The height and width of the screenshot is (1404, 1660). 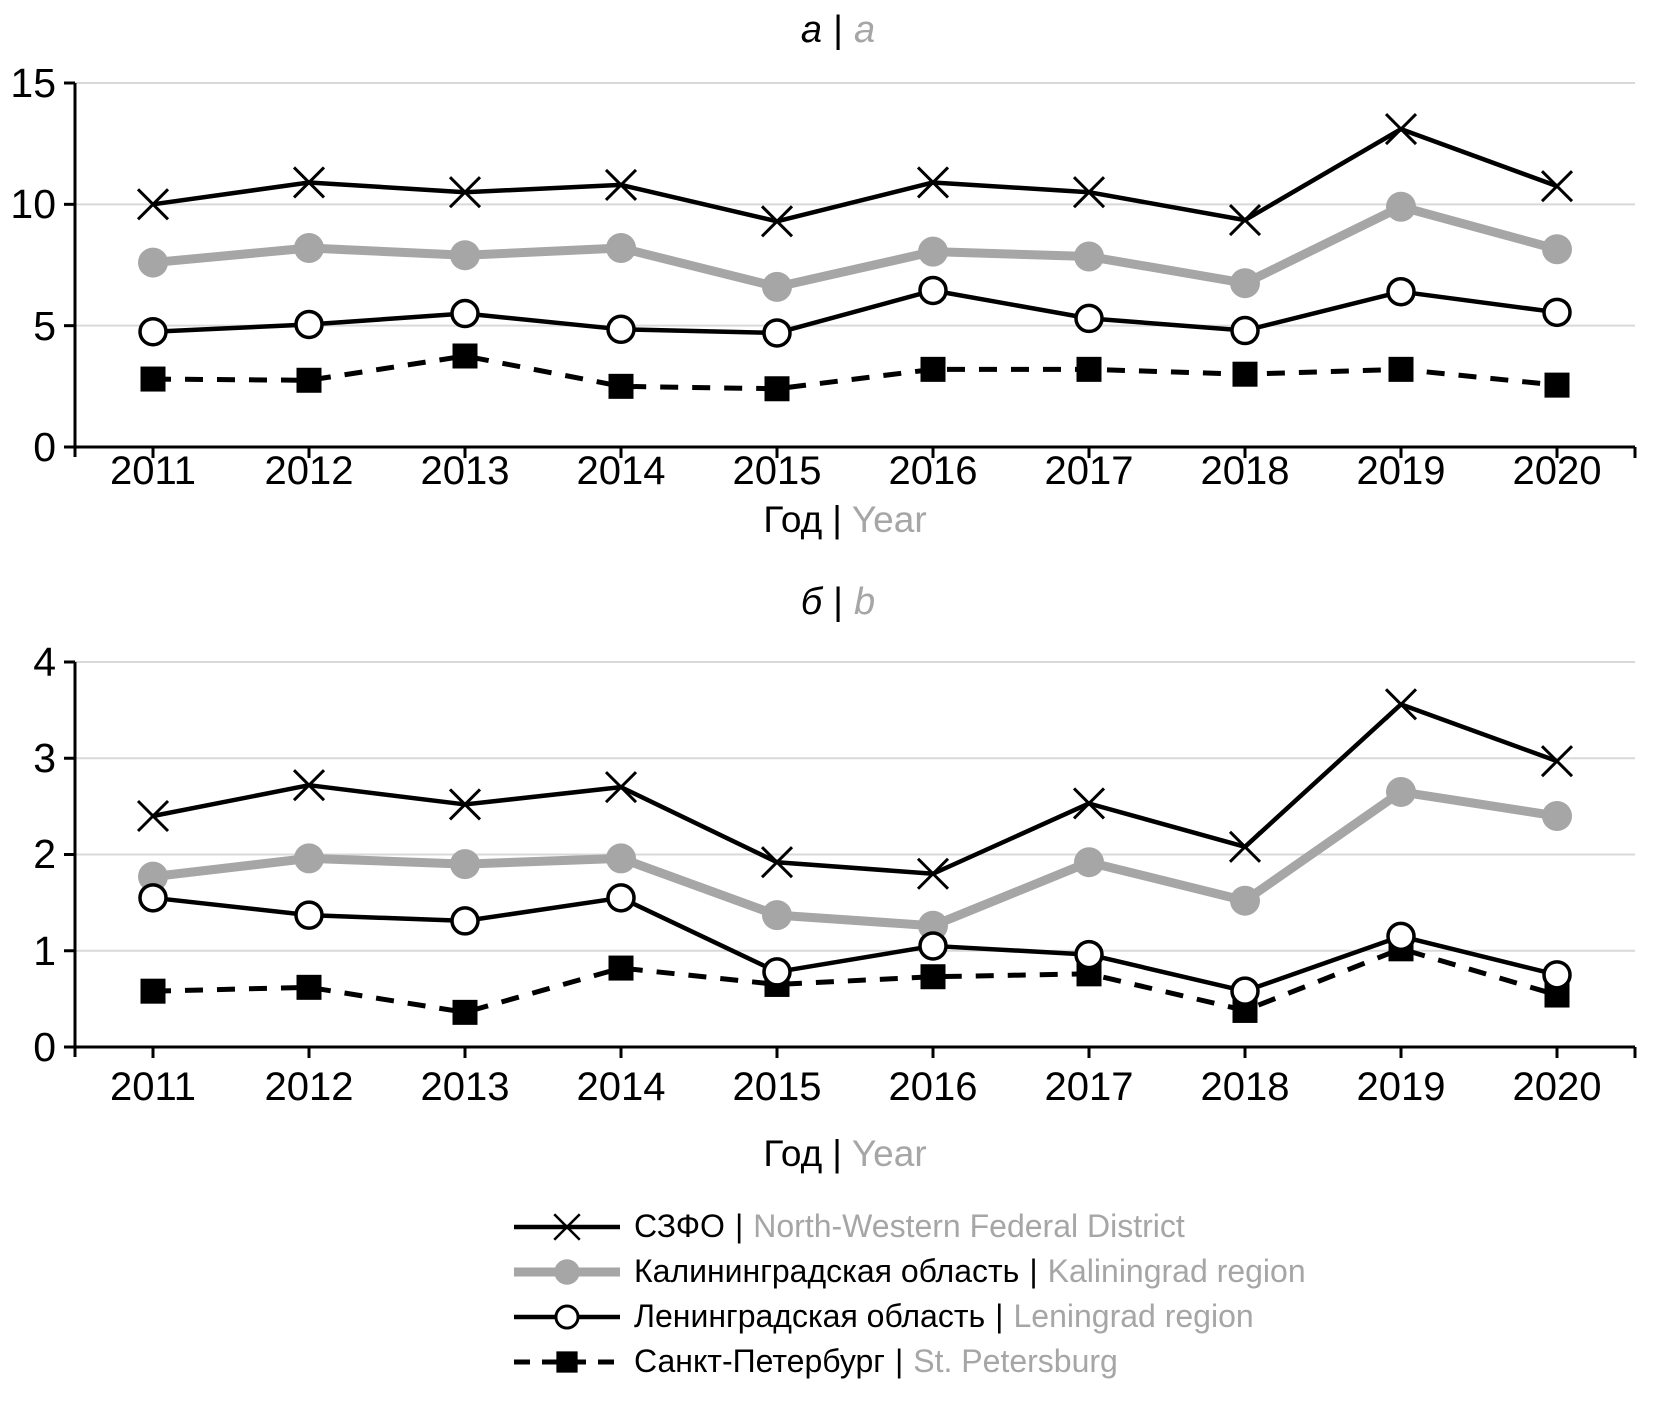 What do you see at coordinates (33, 265) in the screenshot?
I see `chart-a-yaxis-labels: 0 5 10 15` at bounding box center [33, 265].